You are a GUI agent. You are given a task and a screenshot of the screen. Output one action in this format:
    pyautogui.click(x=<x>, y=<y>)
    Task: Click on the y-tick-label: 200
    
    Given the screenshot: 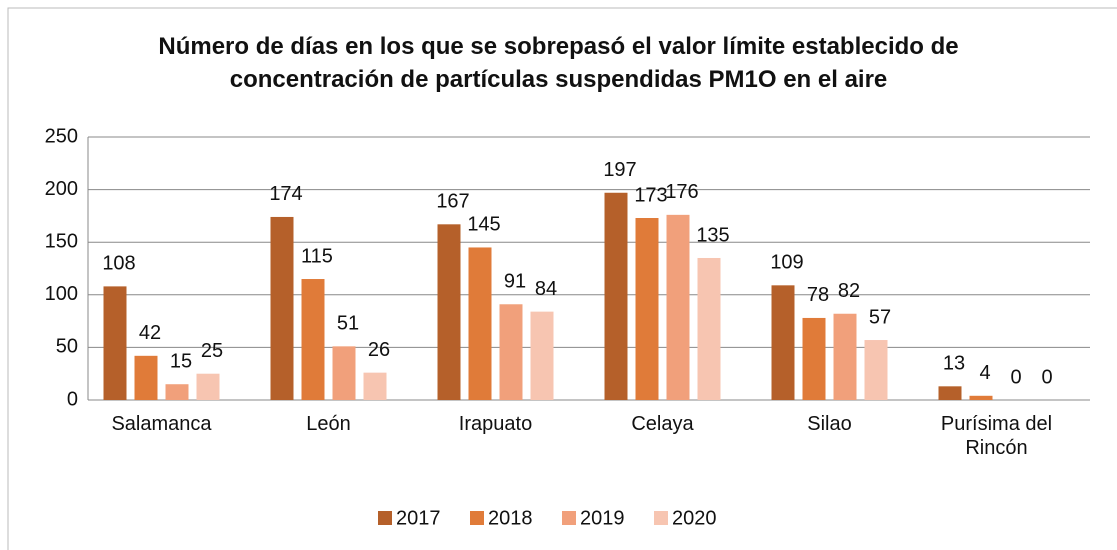 What is the action you would take?
    pyautogui.click(x=61, y=189)
    